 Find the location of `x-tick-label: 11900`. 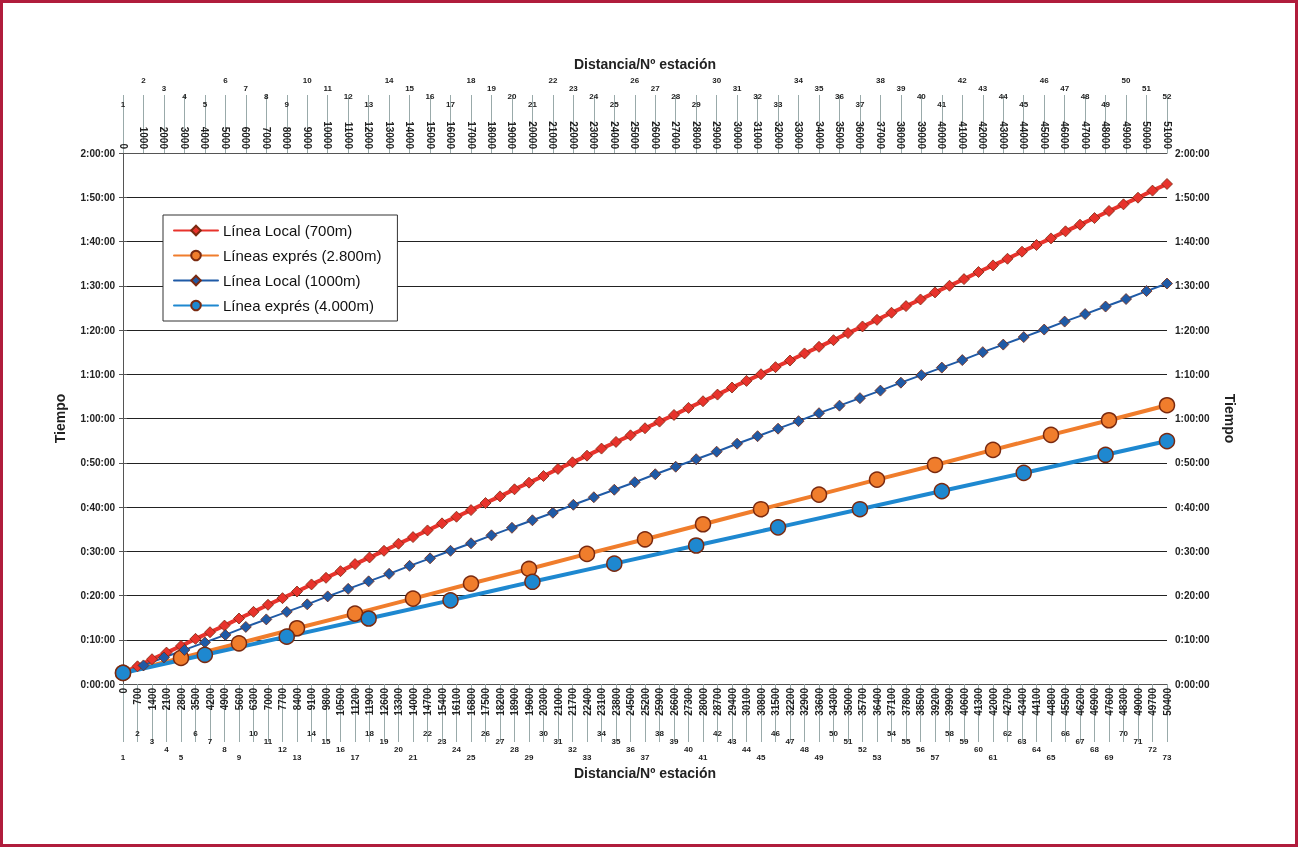

x-tick-label: 11900 is located at coordinates (369, 701).